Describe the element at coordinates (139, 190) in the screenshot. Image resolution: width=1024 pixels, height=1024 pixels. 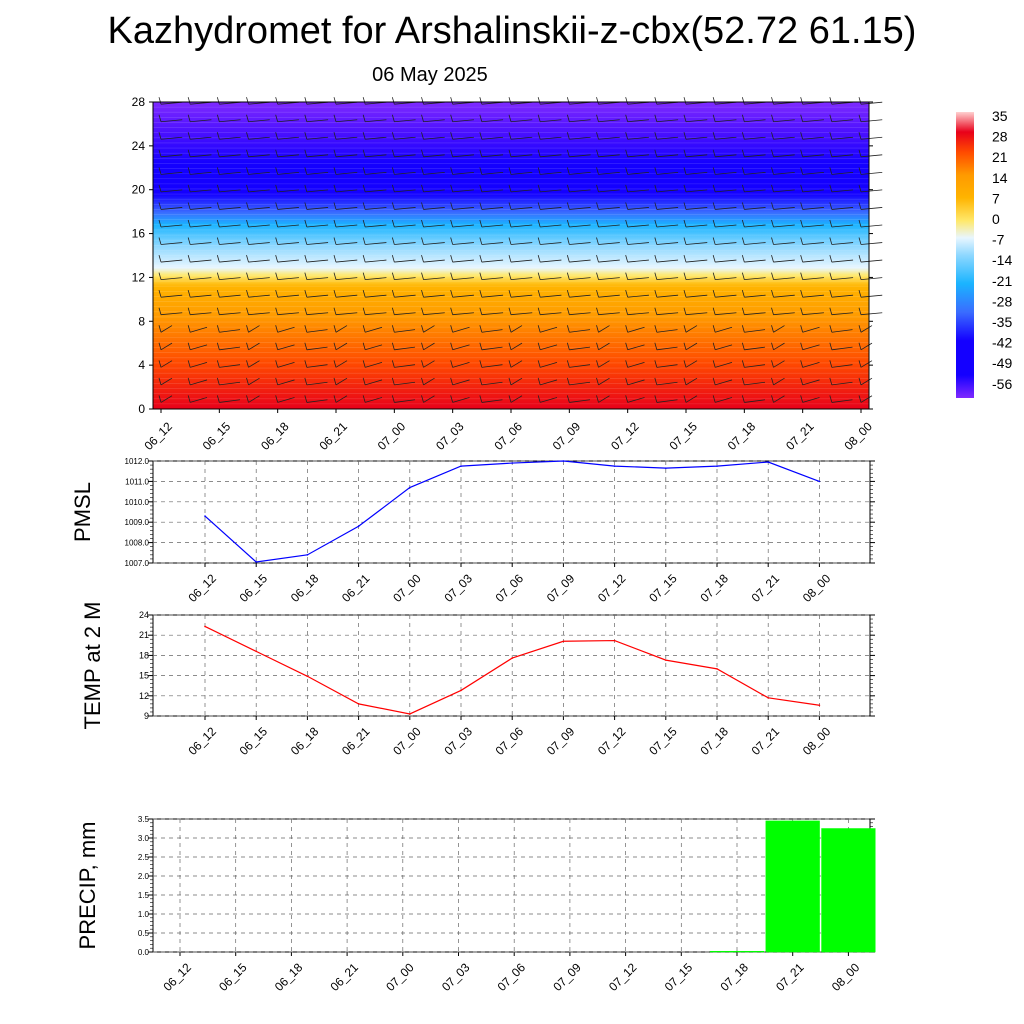
I see `y-tick-label: 20` at that location.